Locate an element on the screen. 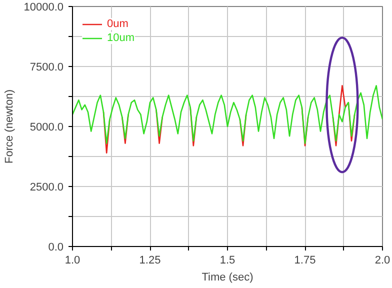 The height and width of the screenshot is (288, 392). y-tick-label: 10000.0 is located at coordinates (44, 8).